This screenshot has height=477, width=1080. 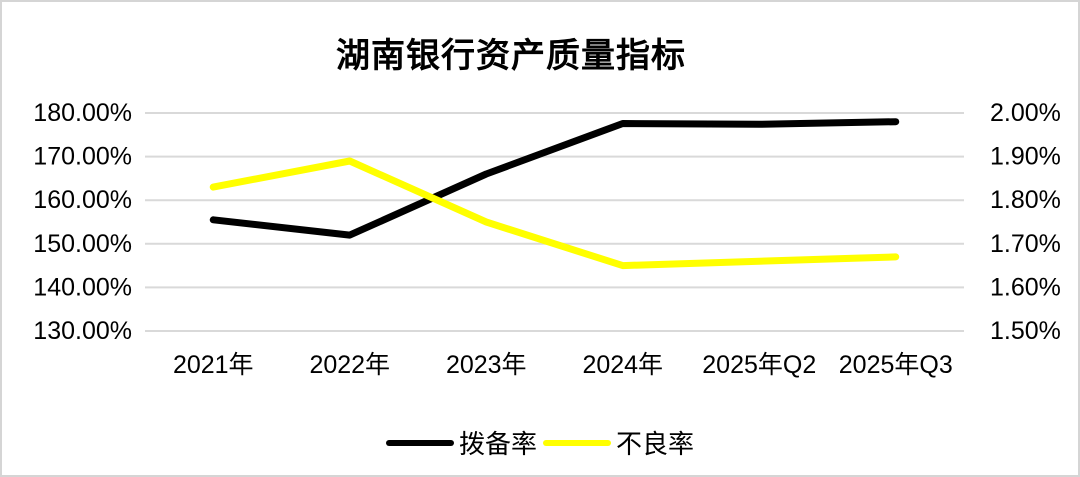 What do you see at coordinates (896, 365) in the screenshot?
I see `x-axis-label: 2025年Q3` at bounding box center [896, 365].